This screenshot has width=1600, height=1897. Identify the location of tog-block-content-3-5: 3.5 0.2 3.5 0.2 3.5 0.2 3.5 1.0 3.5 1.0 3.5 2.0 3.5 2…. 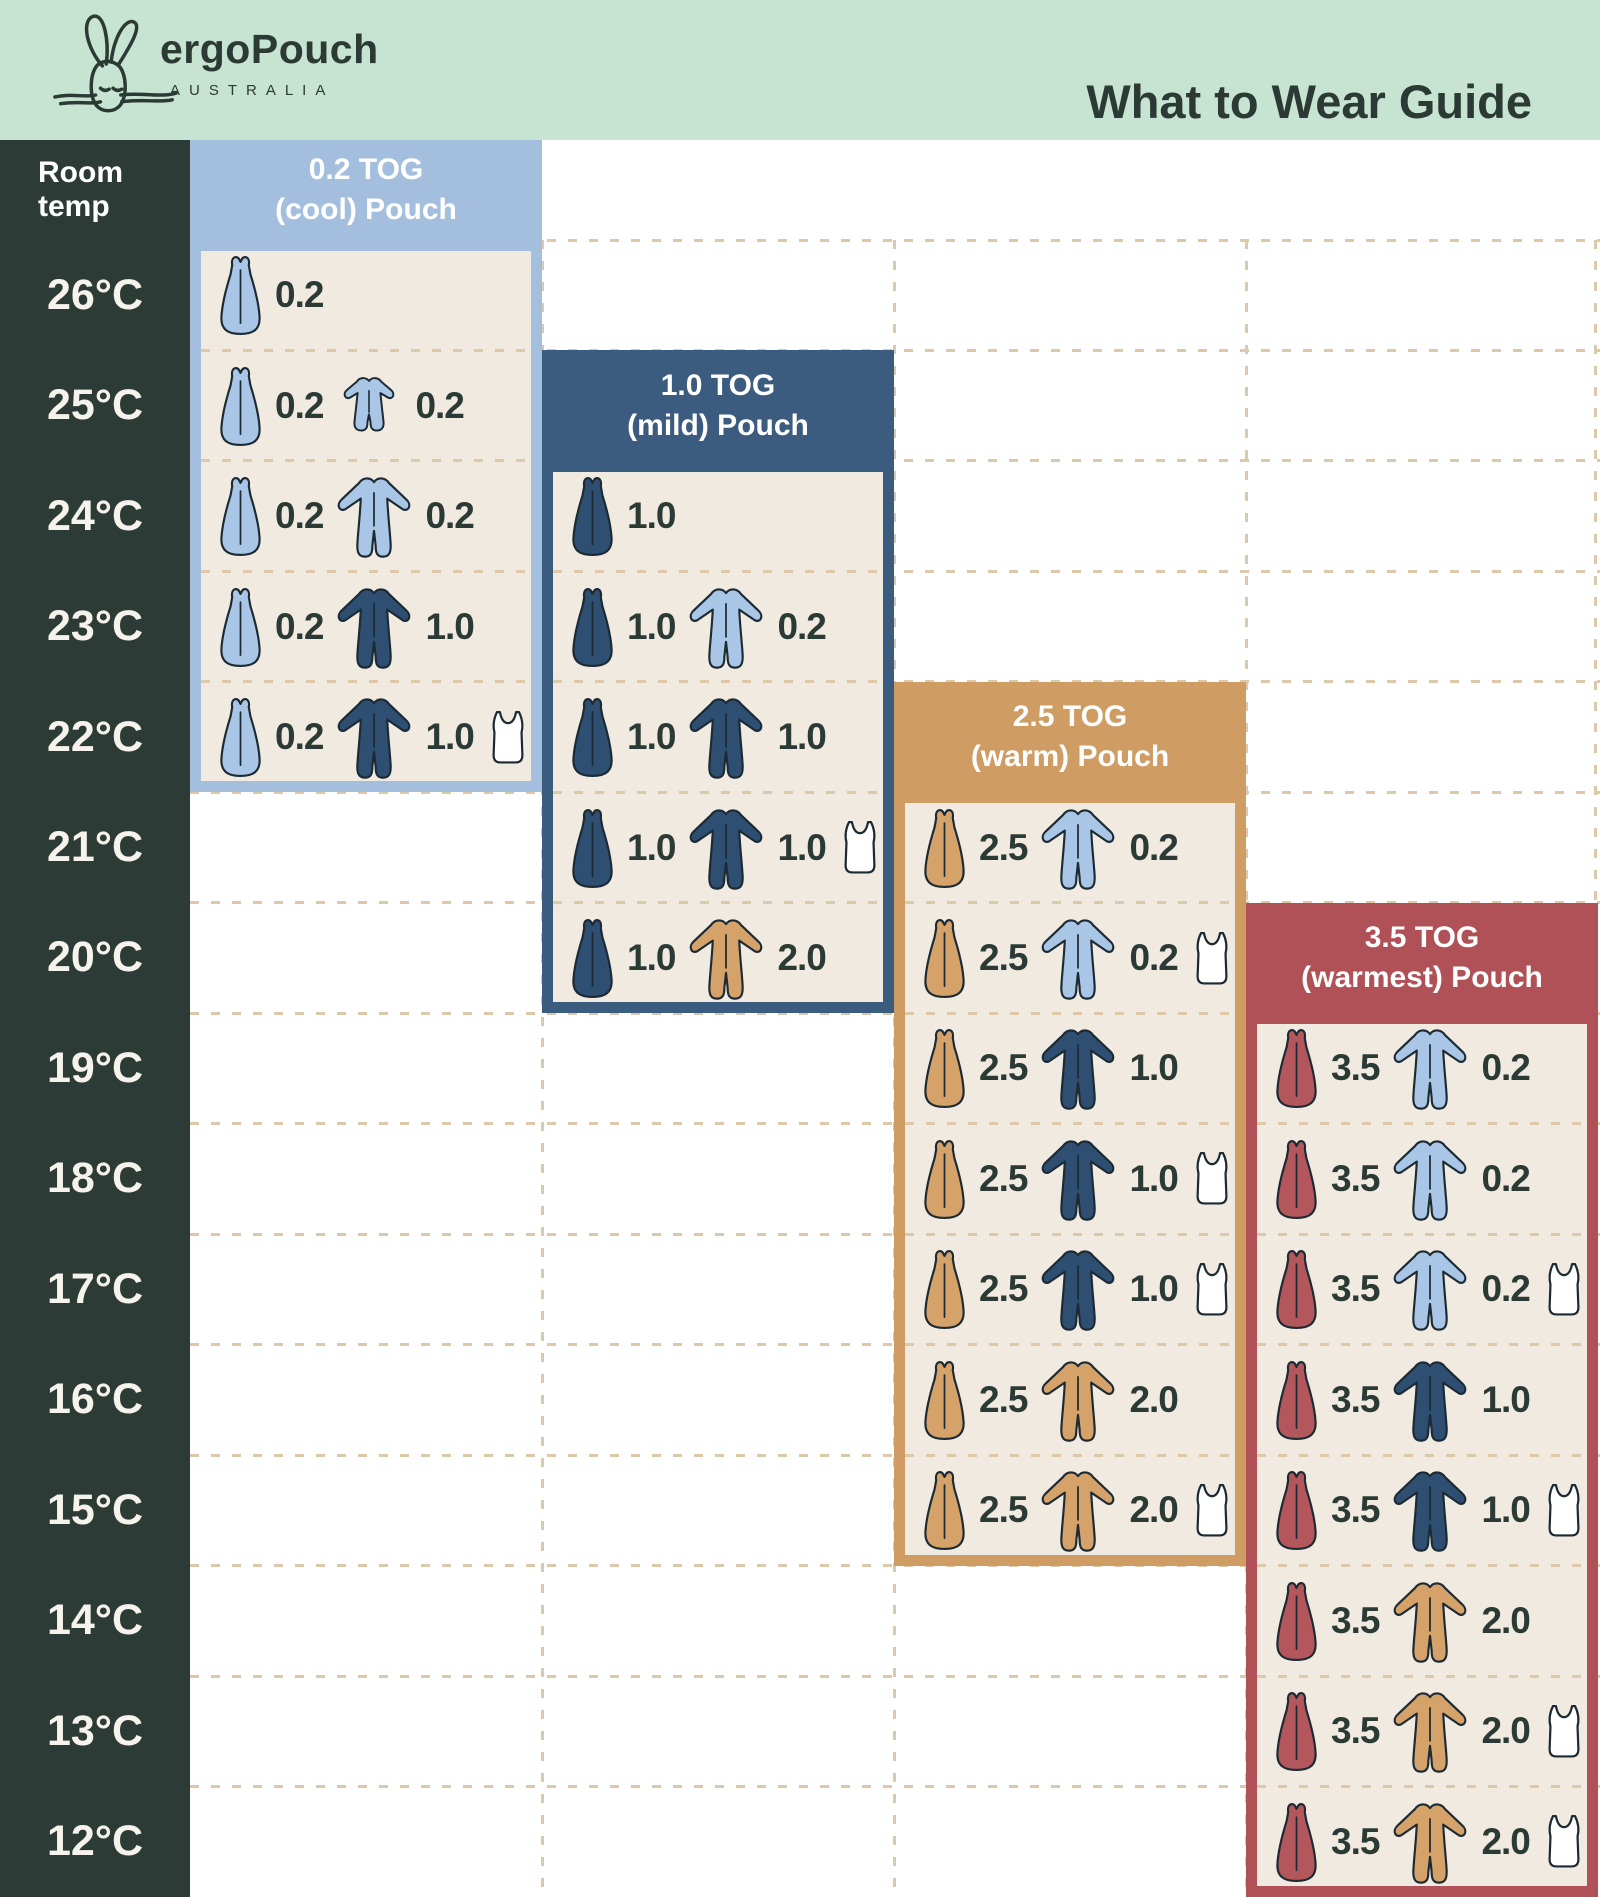
(1422, 1455).